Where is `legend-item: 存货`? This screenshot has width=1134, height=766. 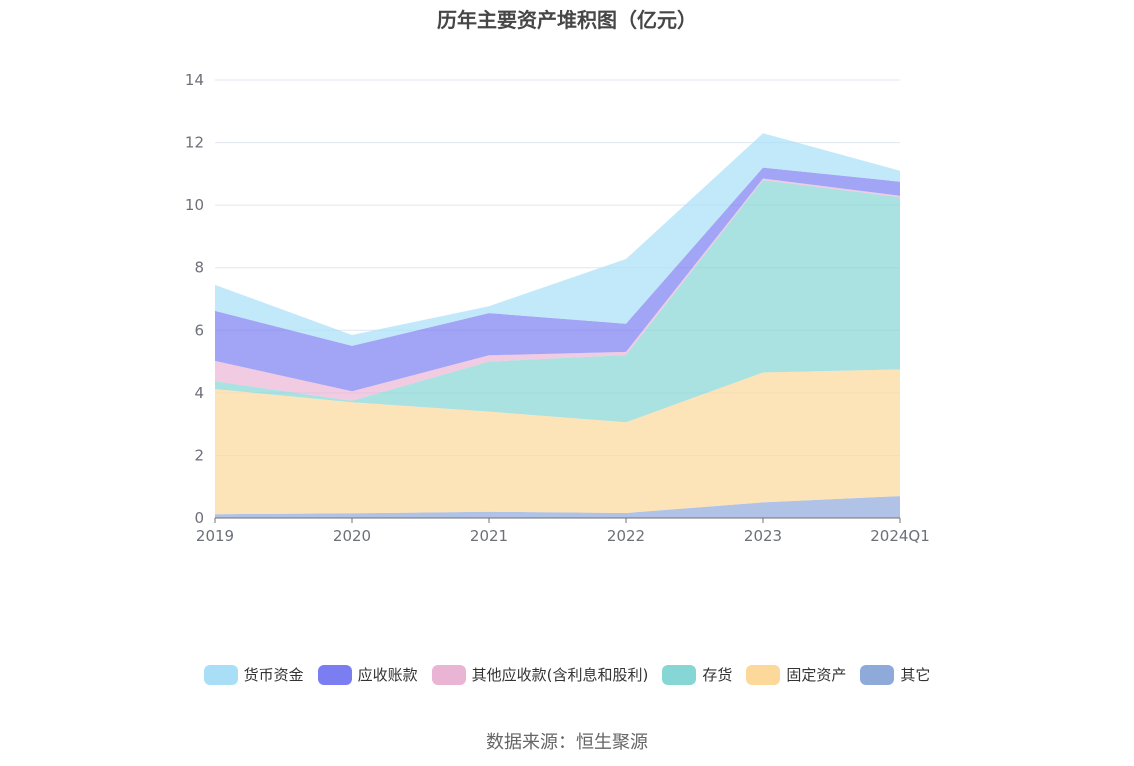
legend-item: 存货 is located at coordinates (697, 674).